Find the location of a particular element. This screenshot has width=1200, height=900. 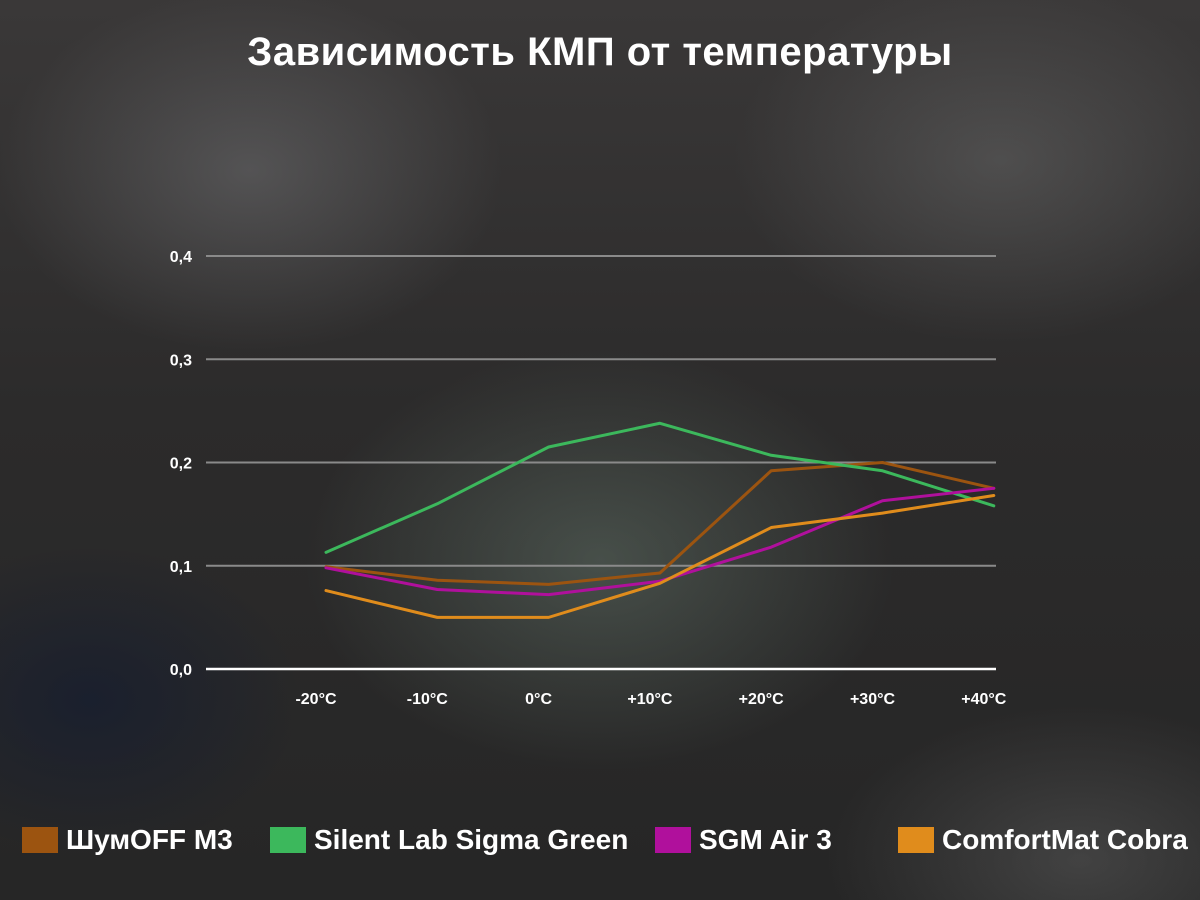

y-tick-label: 0,0 is located at coordinates (181, 670).